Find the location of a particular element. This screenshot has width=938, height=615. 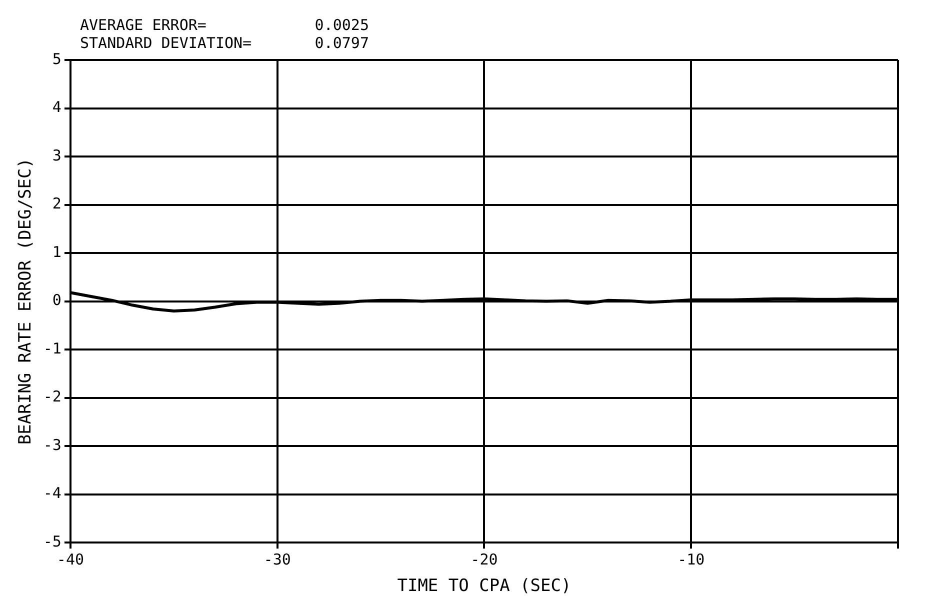

y-tick-label: 0 is located at coordinates (57, 300).